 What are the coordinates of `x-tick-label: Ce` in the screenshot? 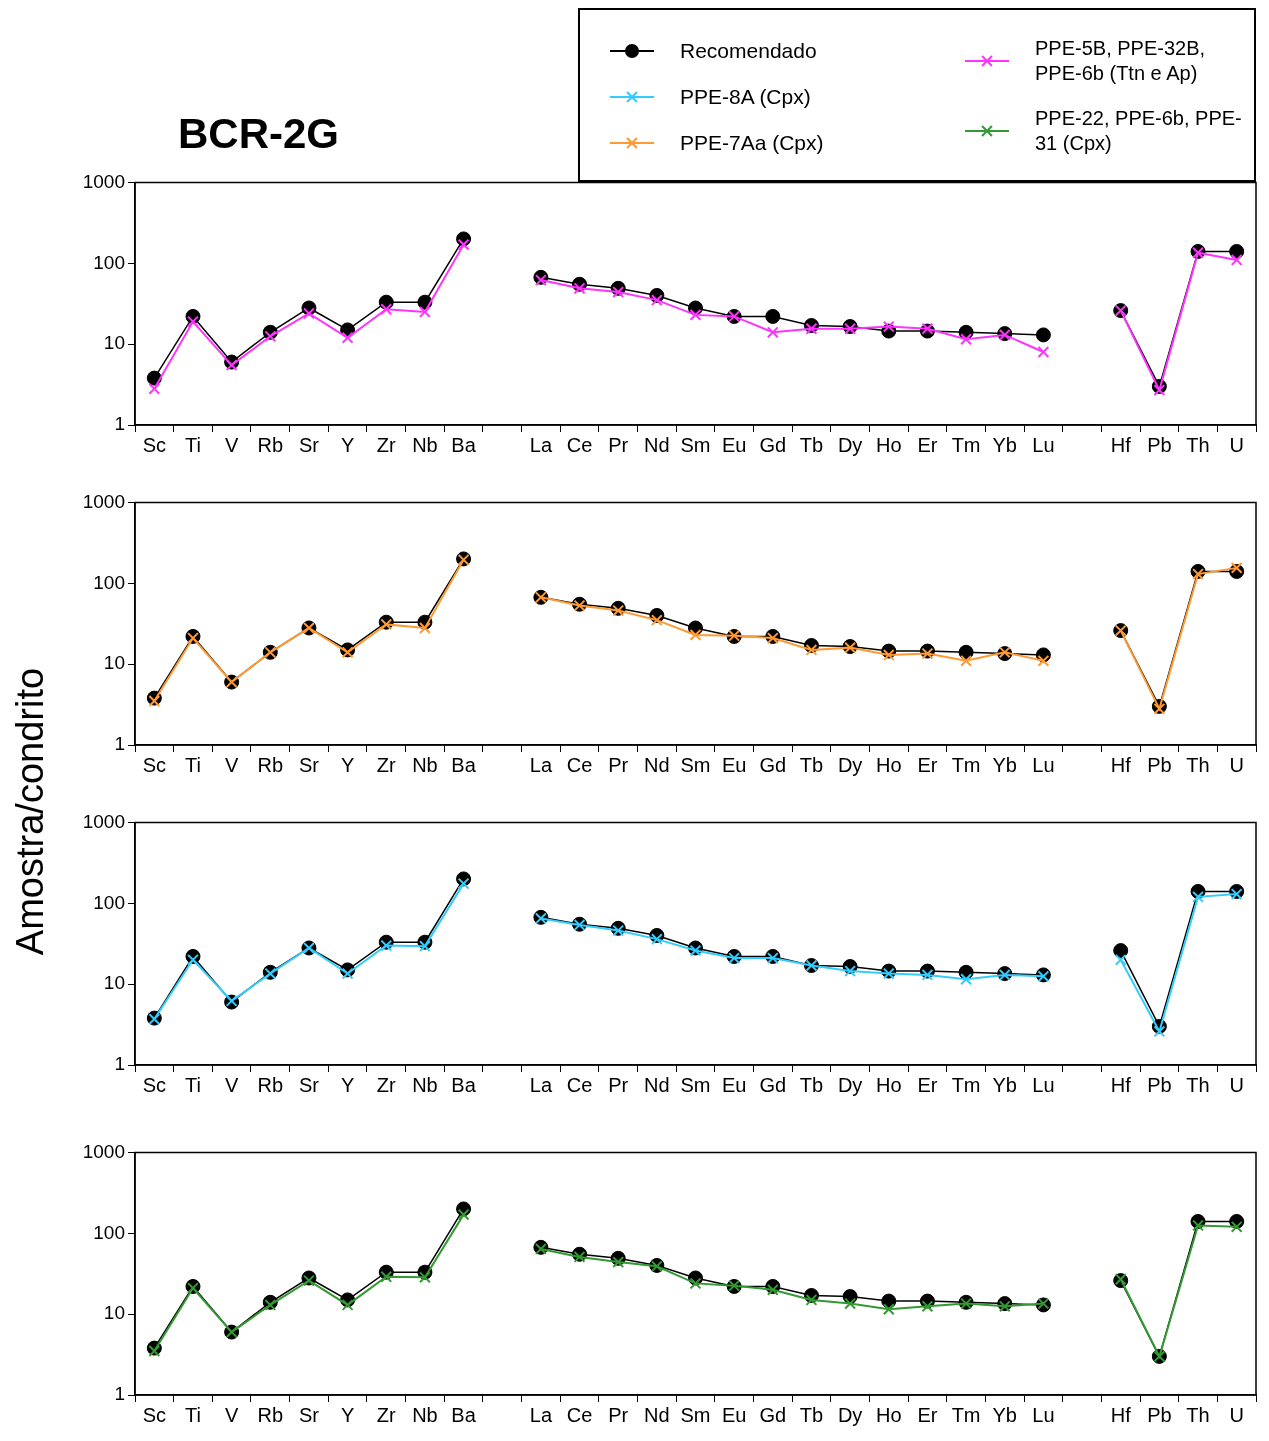 It's located at (579, 764).